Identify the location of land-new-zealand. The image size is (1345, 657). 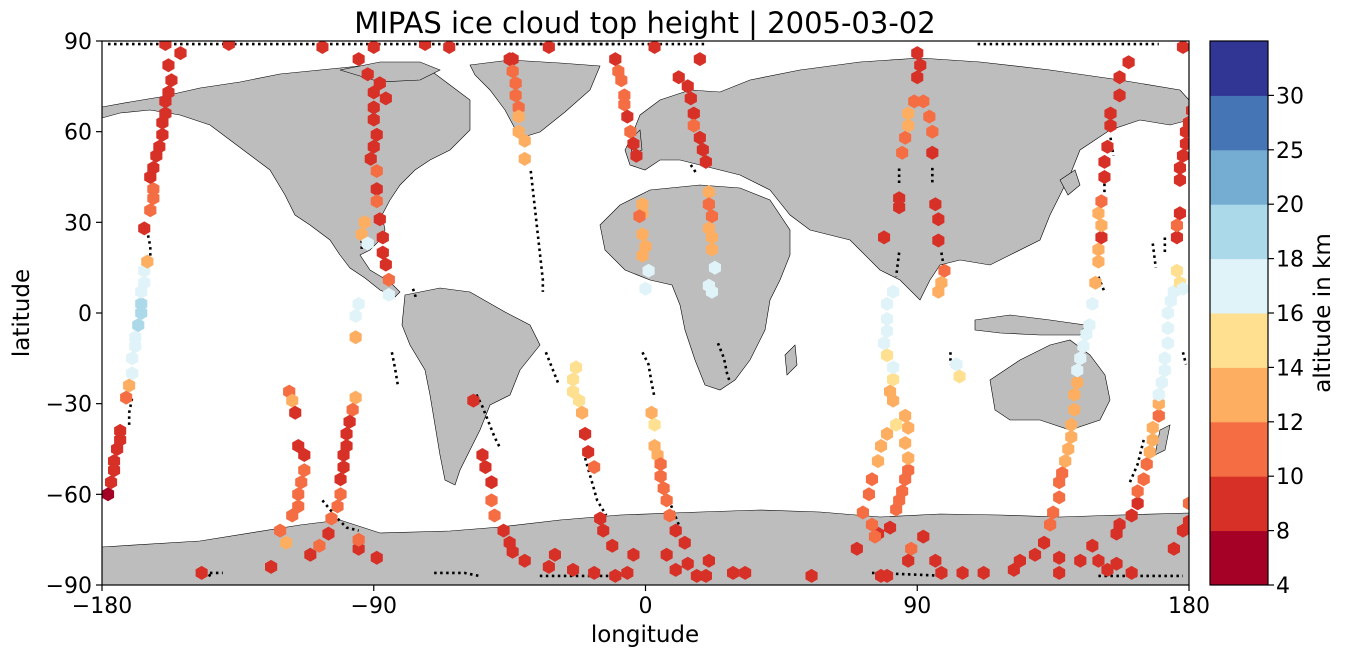
(1162, 440).